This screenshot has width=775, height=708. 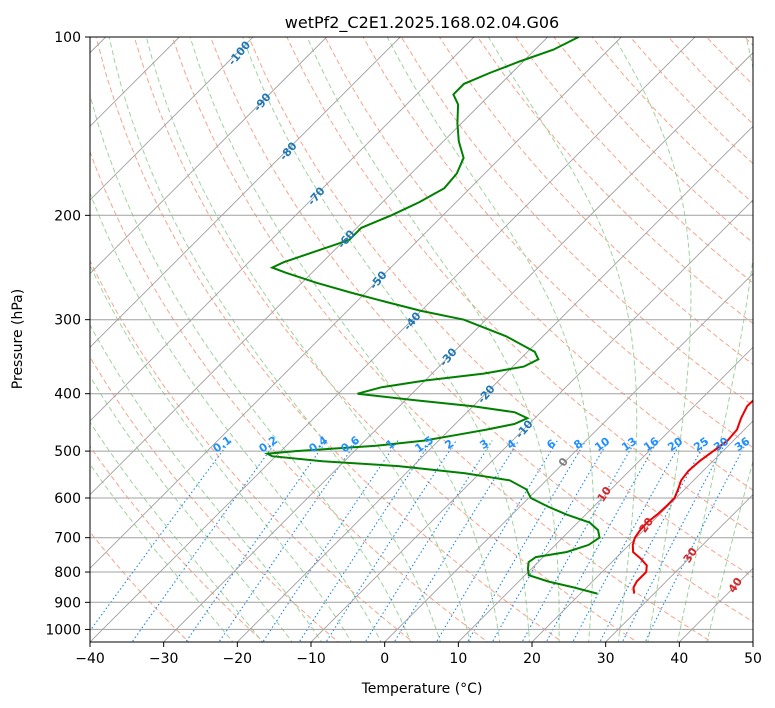 I want to click on x-tick-label: 40, so click(x=679, y=659).